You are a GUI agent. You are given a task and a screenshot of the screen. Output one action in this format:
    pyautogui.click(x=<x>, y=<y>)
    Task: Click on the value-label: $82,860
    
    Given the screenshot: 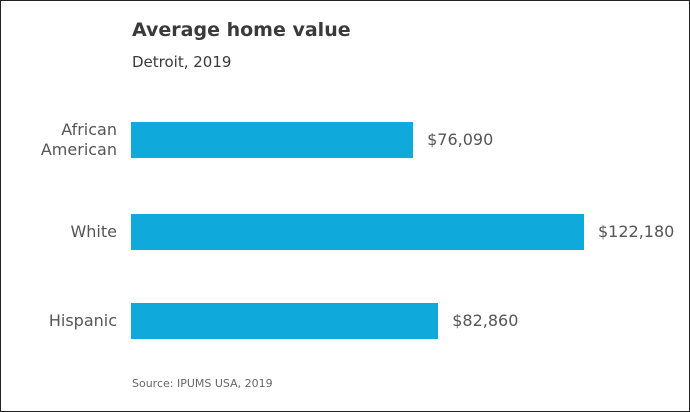 What is the action you would take?
    pyautogui.click(x=485, y=320)
    